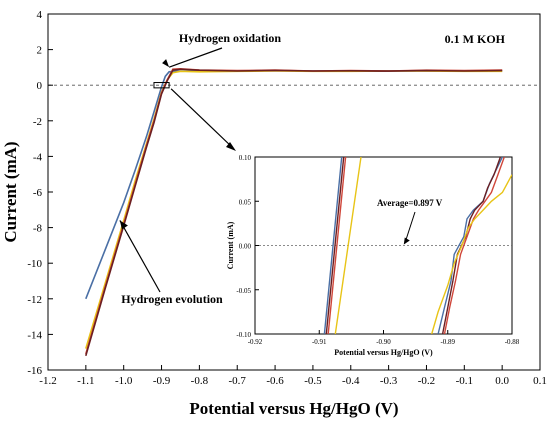 The height and width of the screenshot is (429, 550). Describe the element at coordinates (475, 39) in the screenshot. I see `electrolyte-label: 0.1 M KOH` at that location.